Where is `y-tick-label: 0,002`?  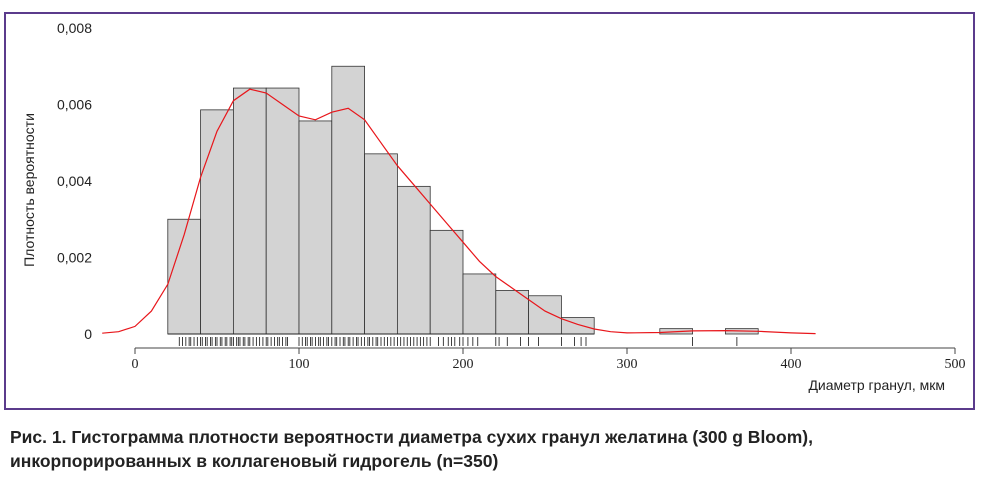 y-tick-label: 0,002 is located at coordinates (74, 258).